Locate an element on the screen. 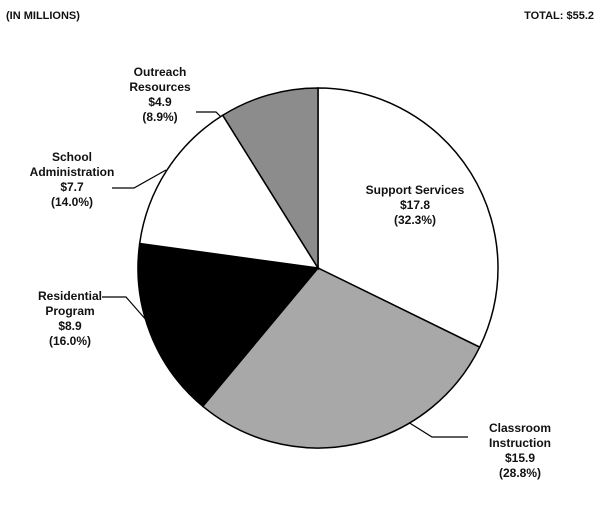  slice-value: $7.7 is located at coordinates (72, 187).